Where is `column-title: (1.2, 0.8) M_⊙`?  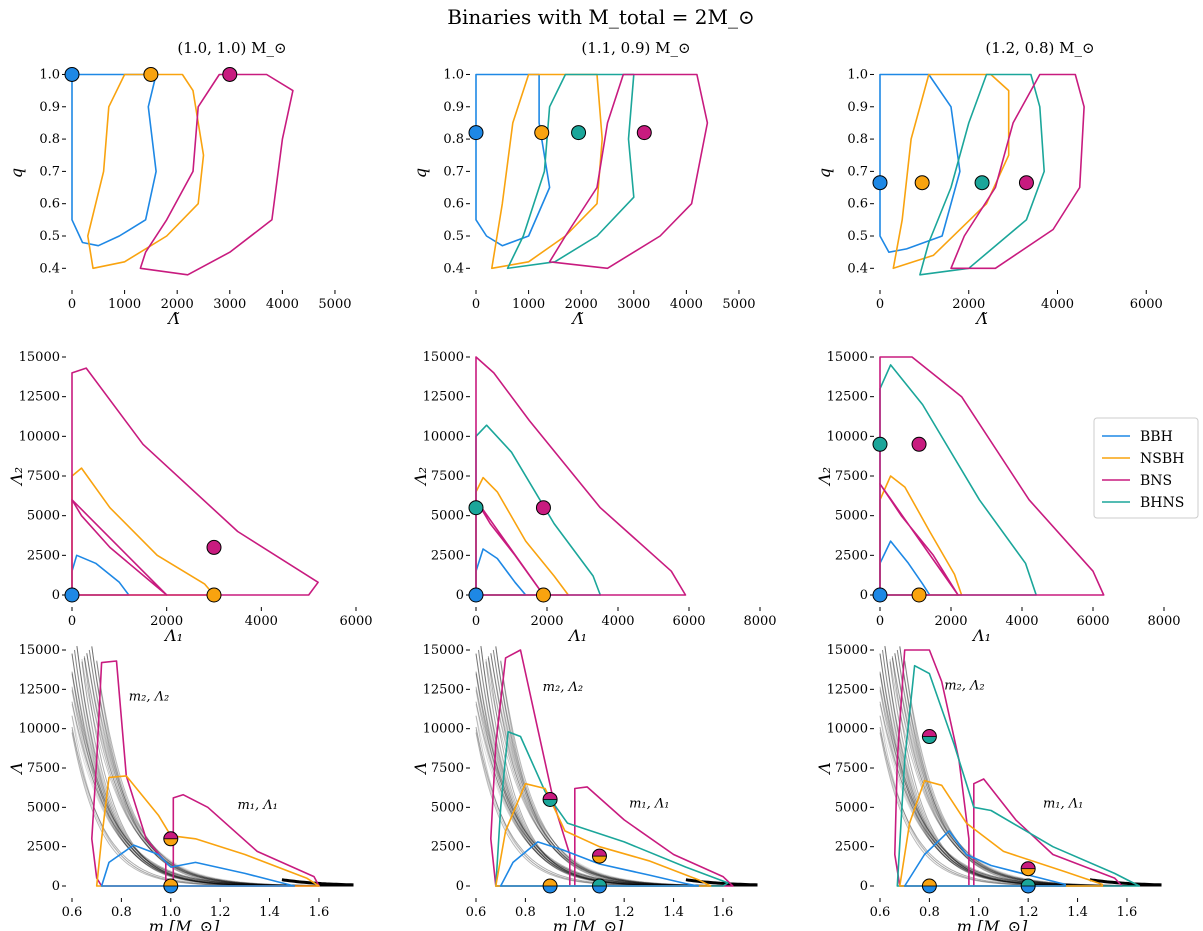 column-title: (1.2, 0.8) M_⊙ is located at coordinates (1039, 48).